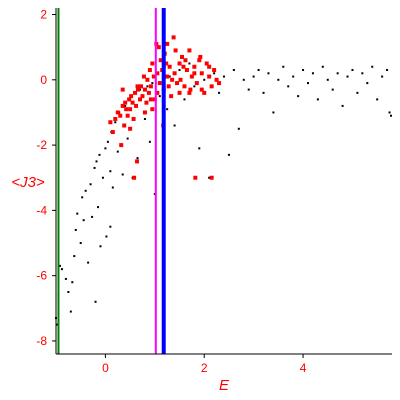  What do you see at coordinates (303, 368) in the screenshot?
I see `x-tick-label: 4` at bounding box center [303, 368].